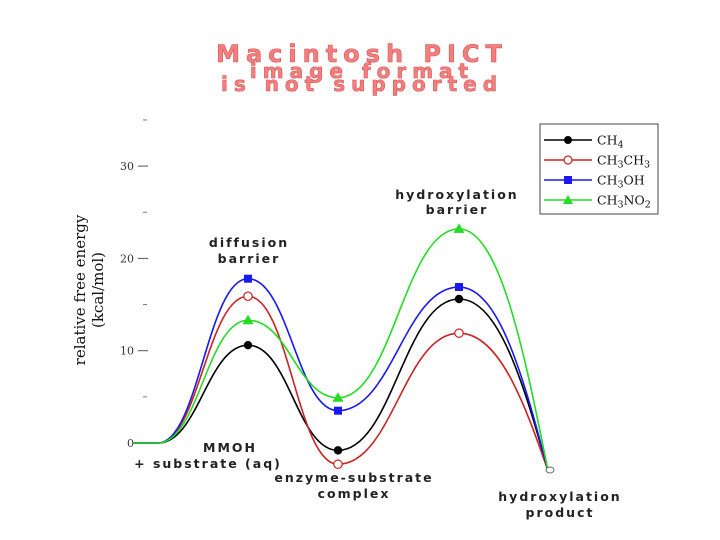 This screenshot has width=720, height=540. I want to click on legend-entry: CH4, so click(610, 142).